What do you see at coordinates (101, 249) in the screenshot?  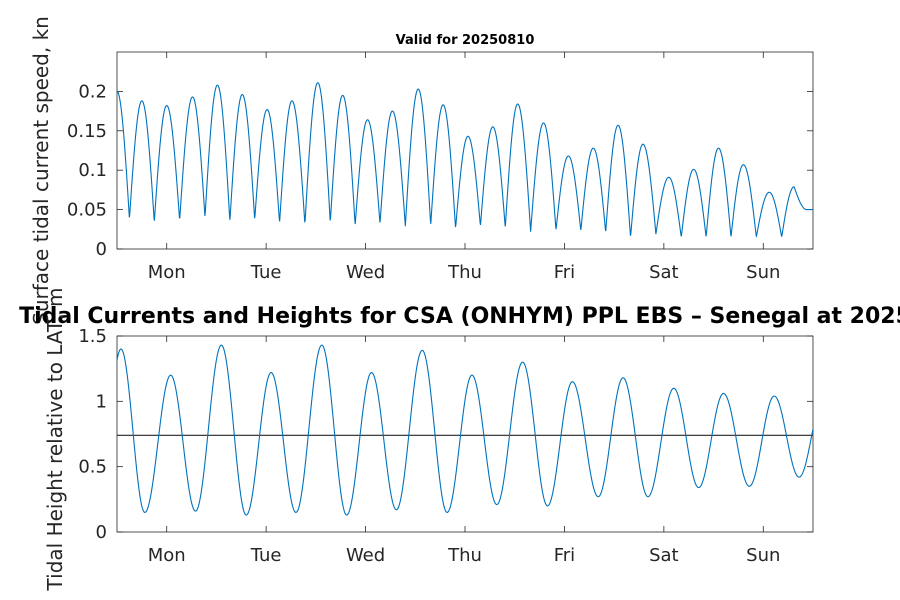 I see `top-y-tick-label: 0` at bounding box center [101, 249].